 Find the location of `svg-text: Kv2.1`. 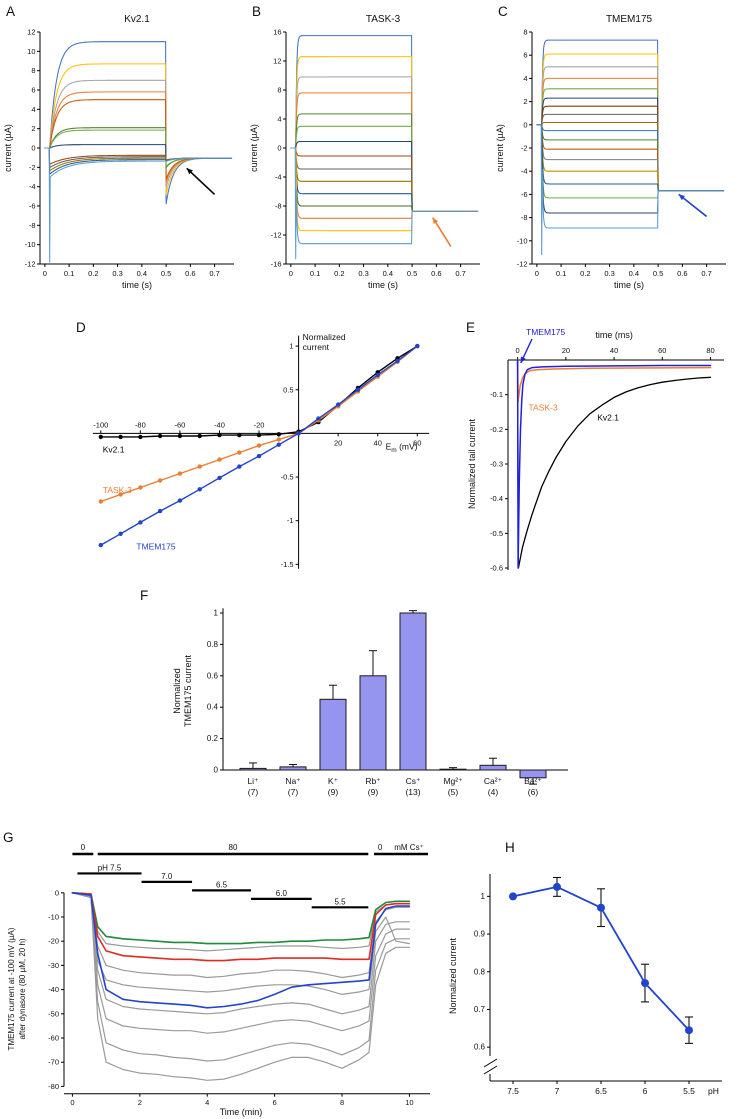

svg-text: Kv2.1 is located at coordinates (114, 450).